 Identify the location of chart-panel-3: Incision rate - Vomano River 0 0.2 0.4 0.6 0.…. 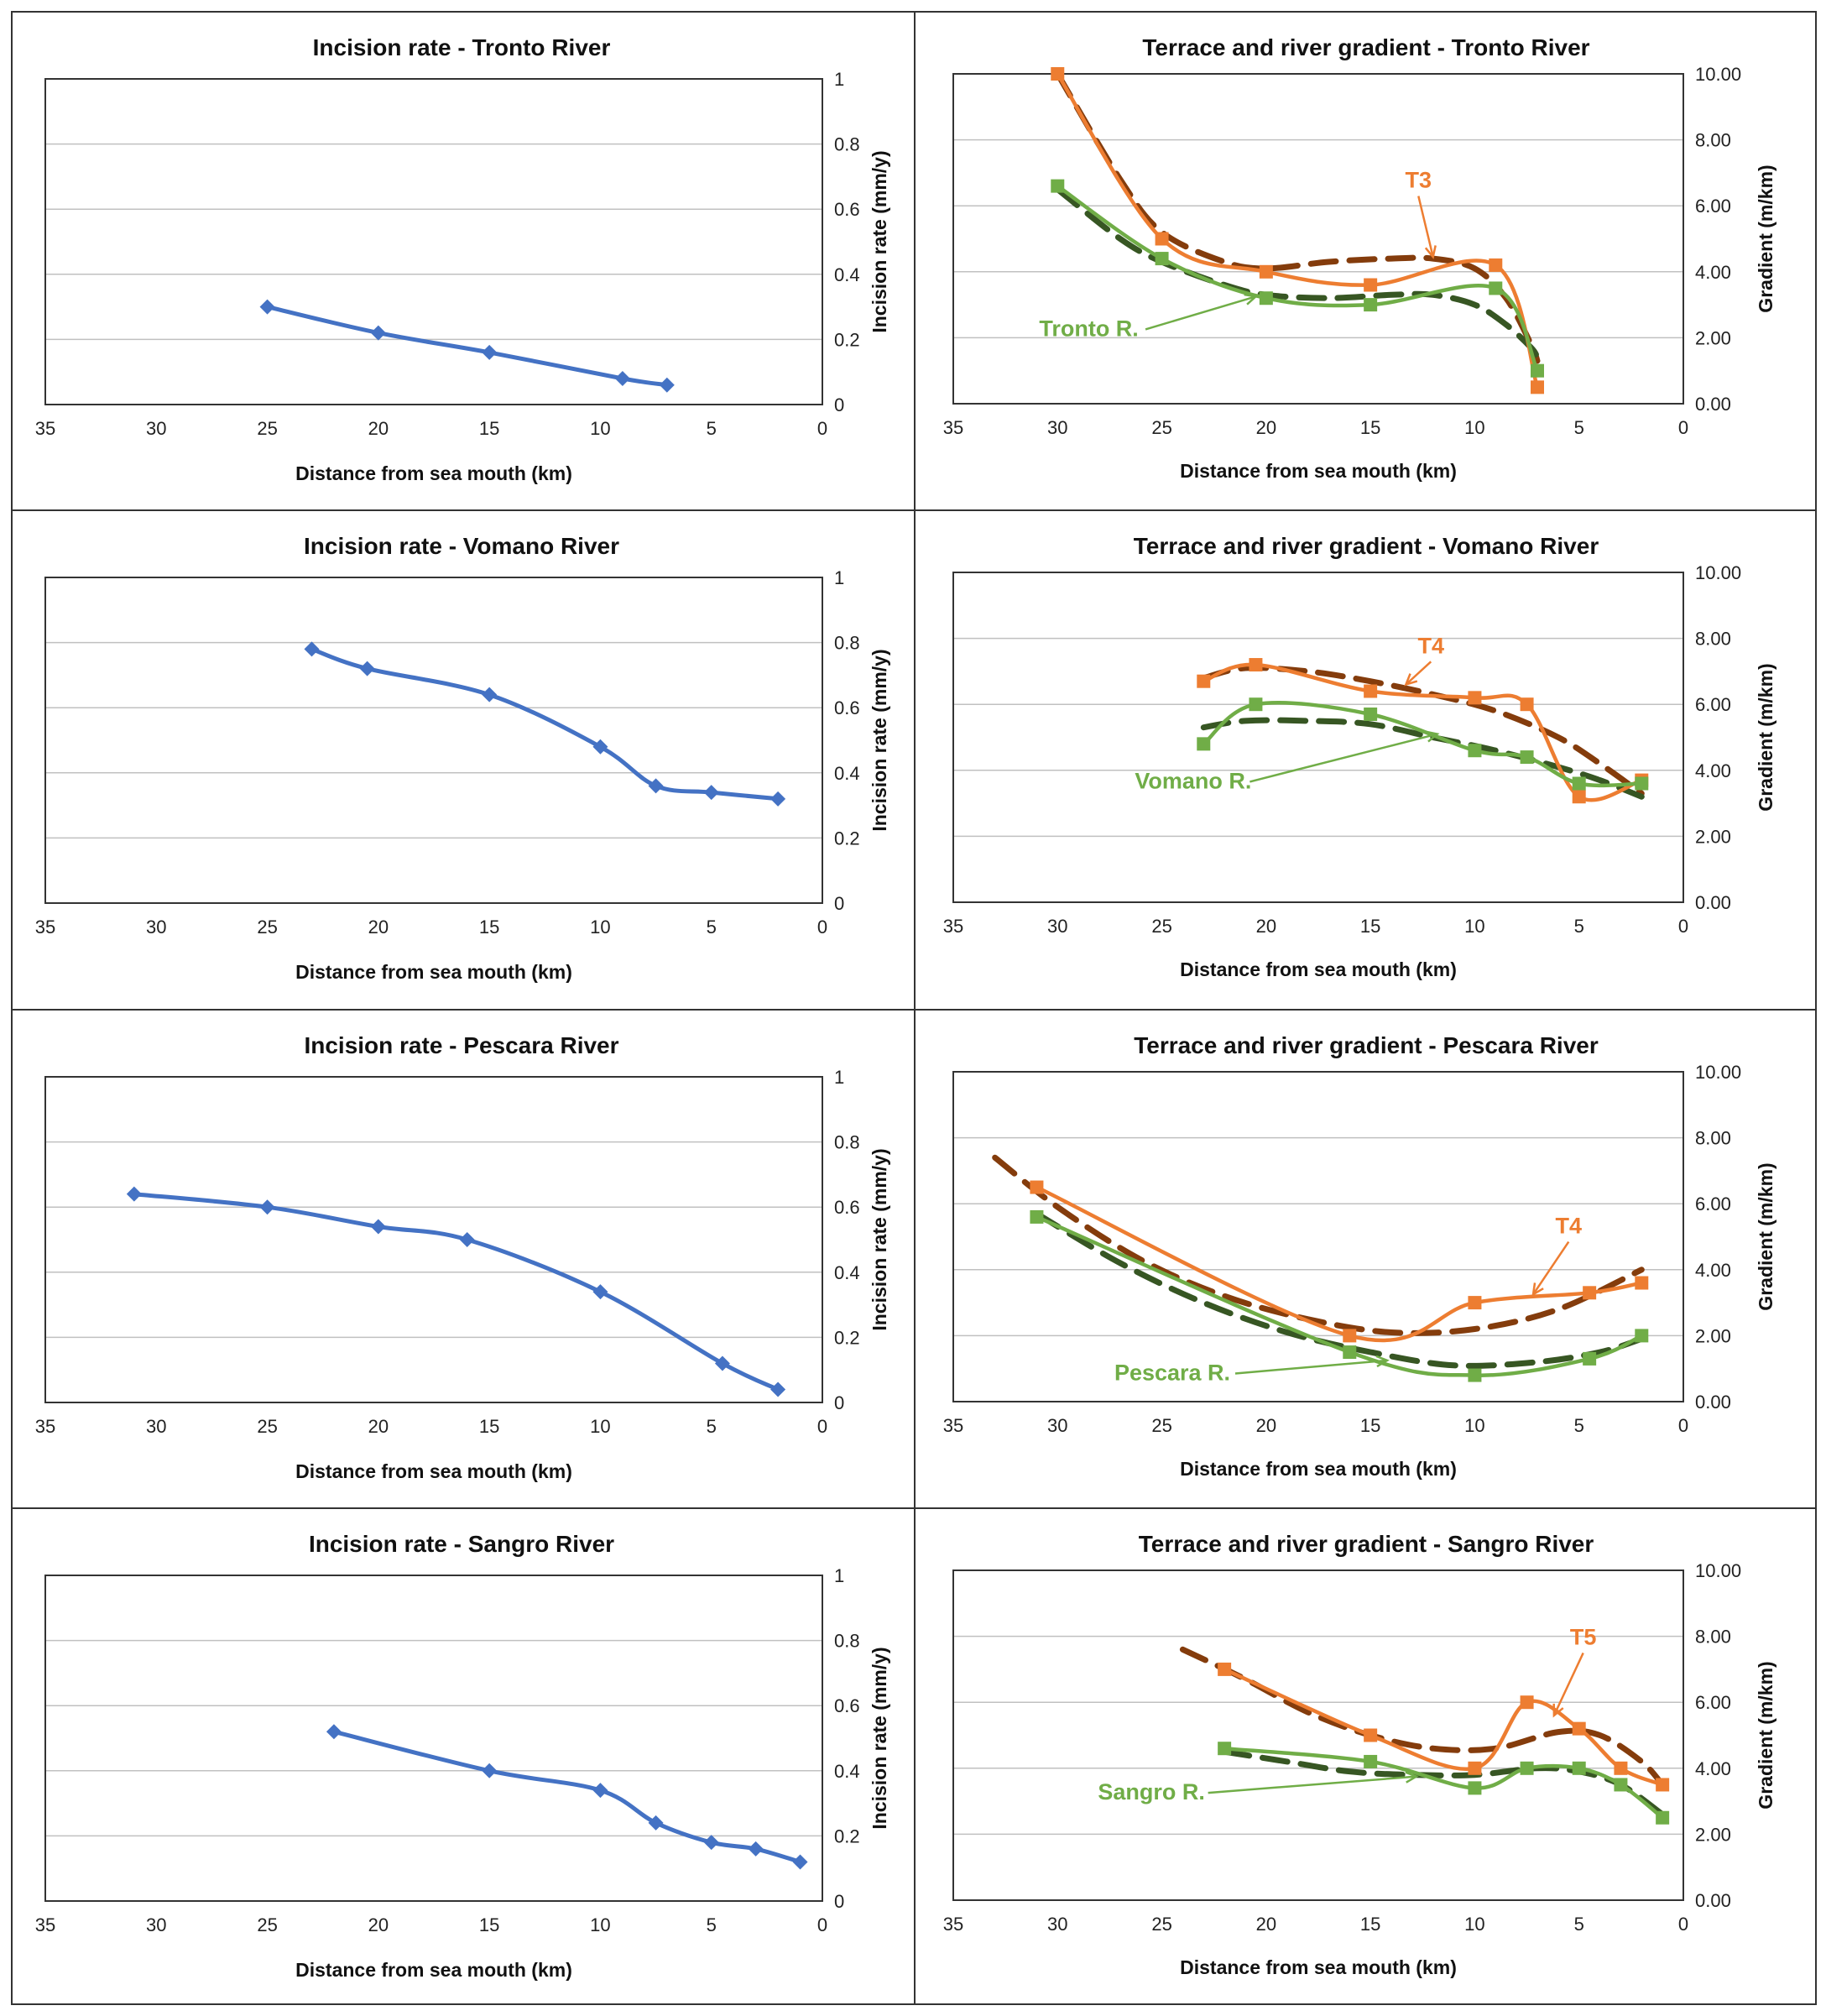
(462, 758).